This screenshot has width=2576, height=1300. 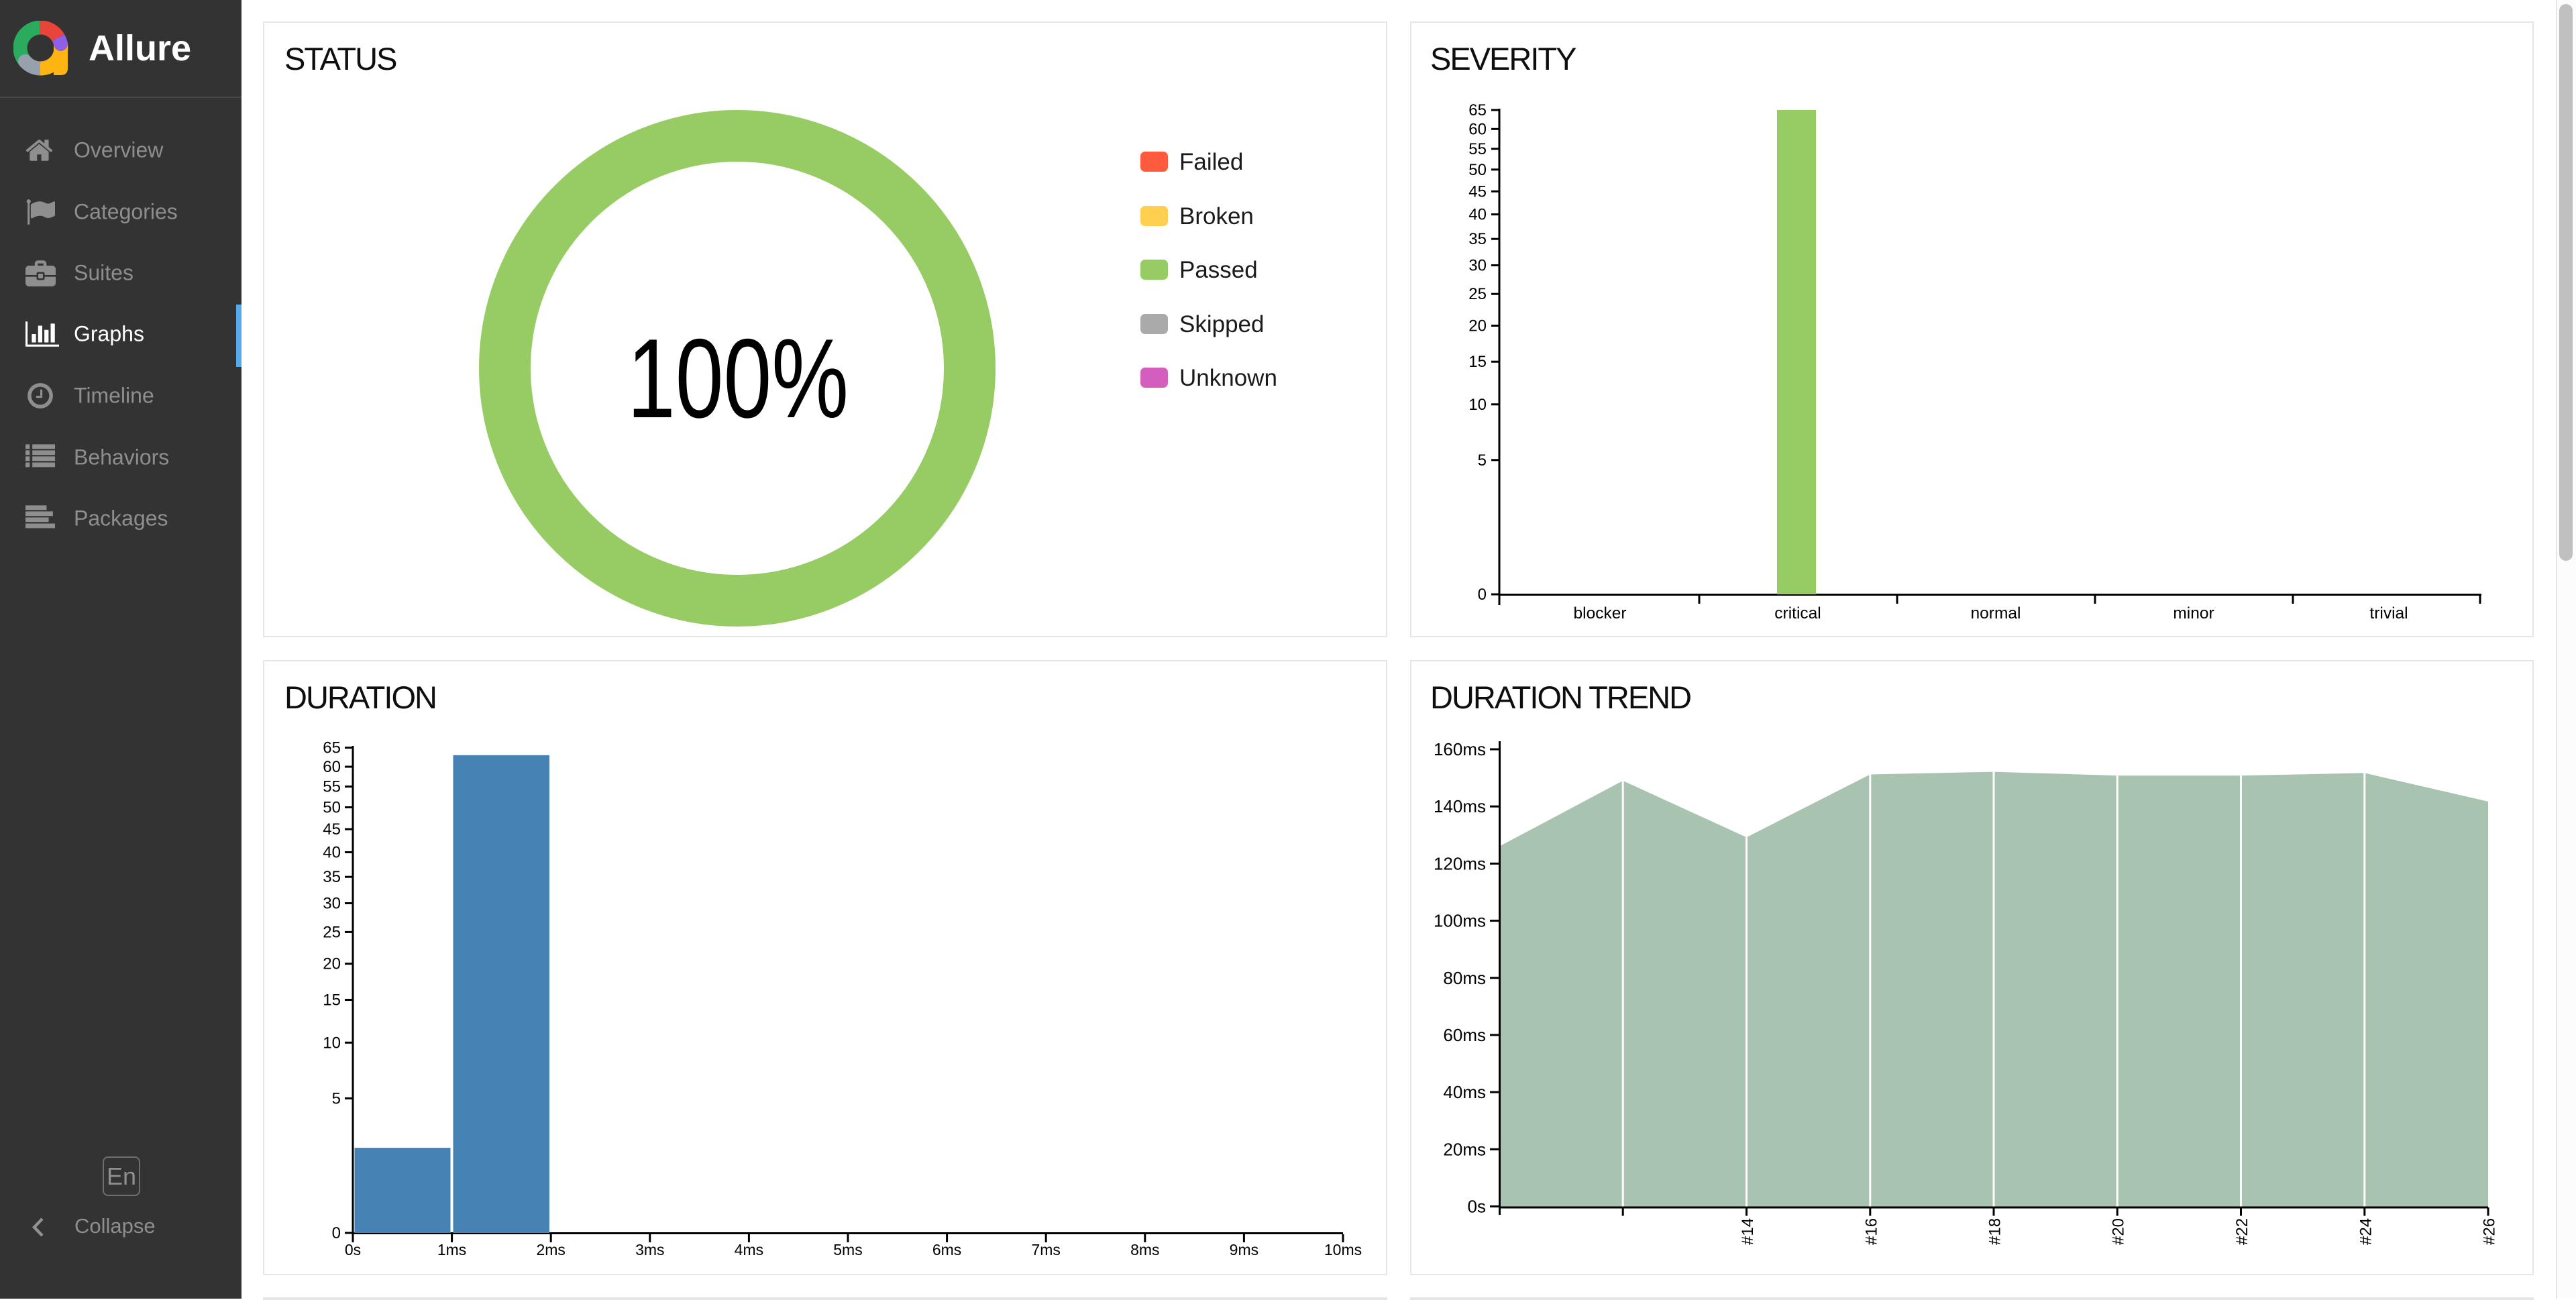 What do you see at coordinates (2193, 613) in the screenshot?
I see `svg-text: minor` at bounding box center [2193, 613].